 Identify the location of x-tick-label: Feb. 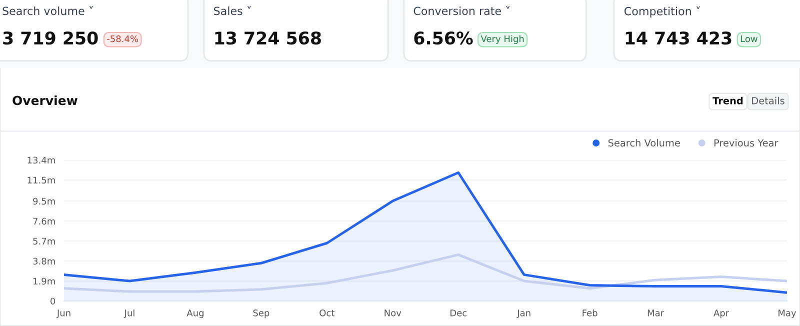
(590, 312).